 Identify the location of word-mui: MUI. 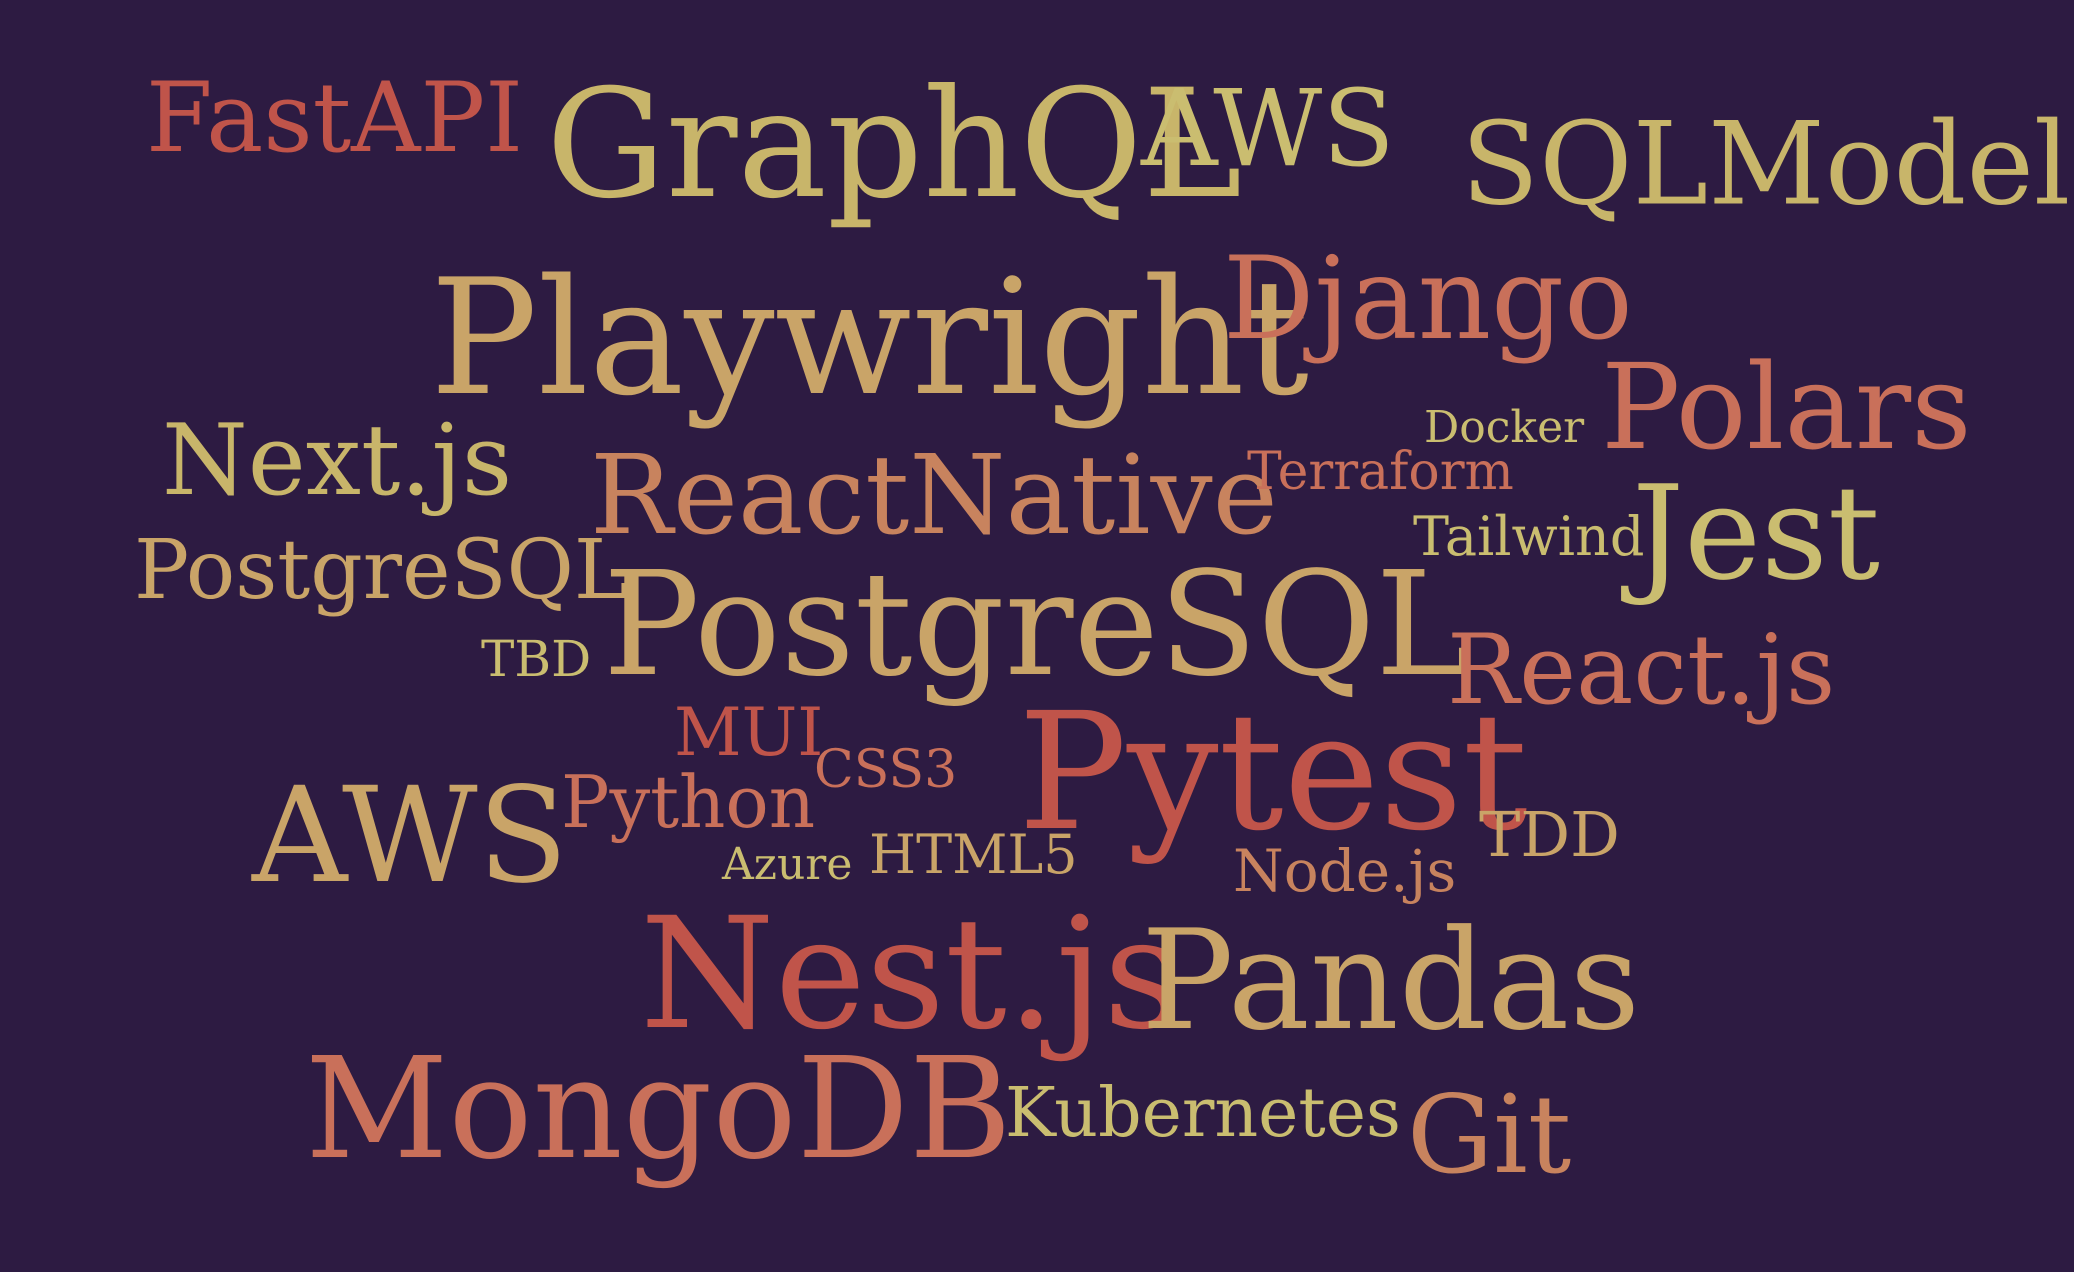
(749, 732).